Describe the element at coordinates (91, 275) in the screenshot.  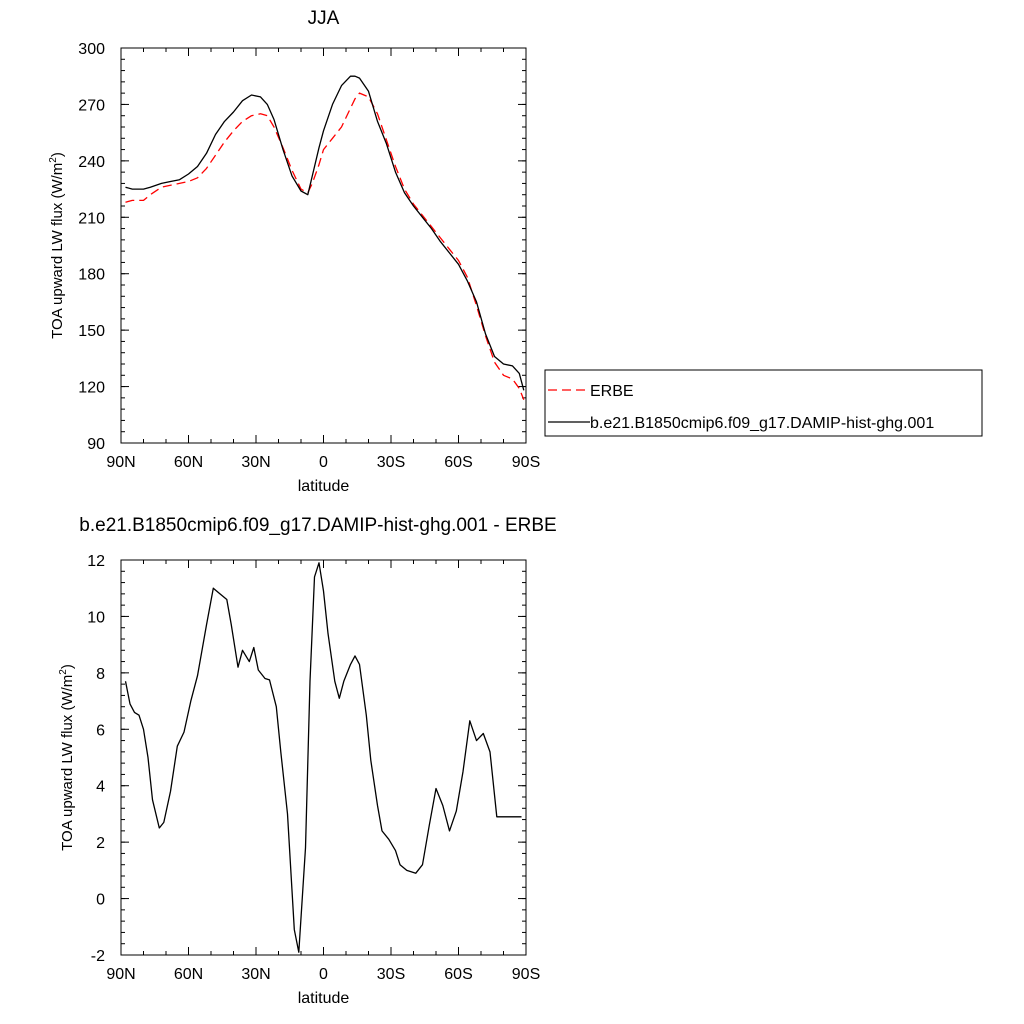
I see `y-tick-label: 180` at that location.